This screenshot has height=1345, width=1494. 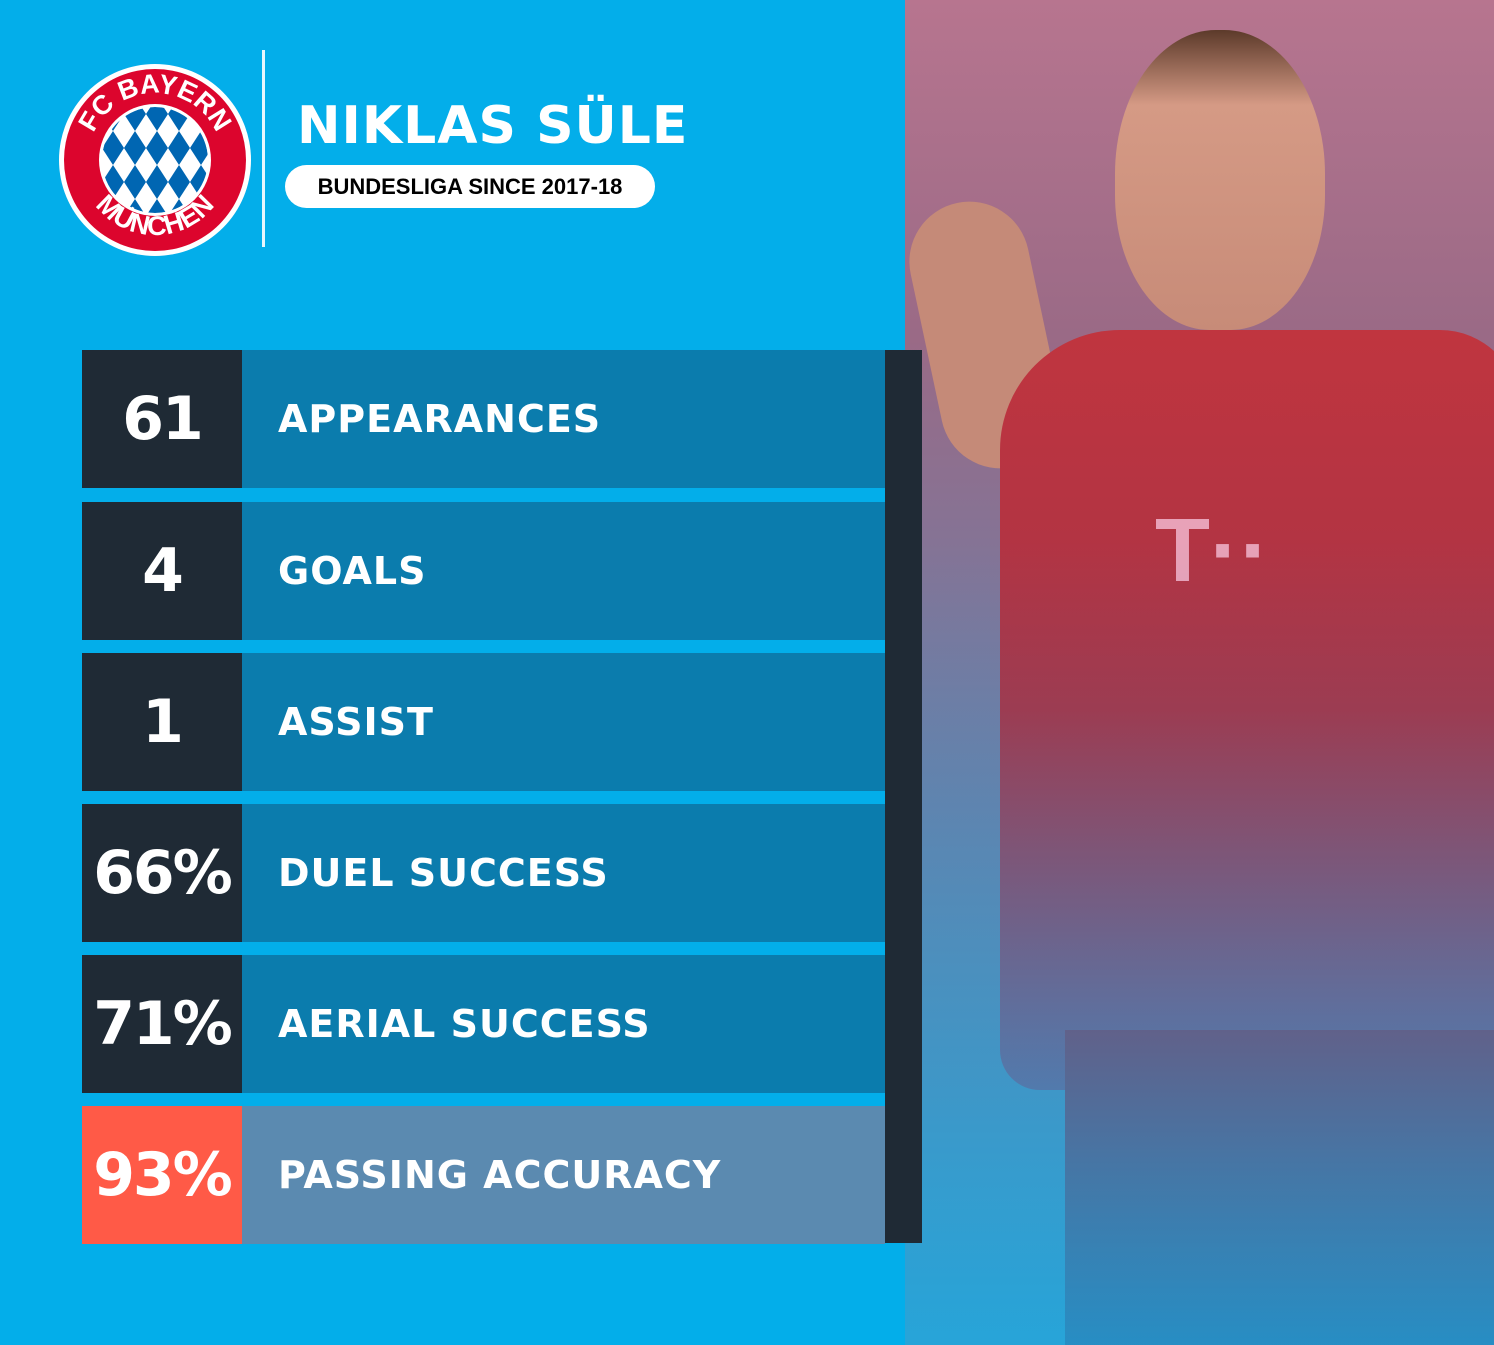 I want to click on stat-label: APPEARANCES, so click(x=563, y=419).